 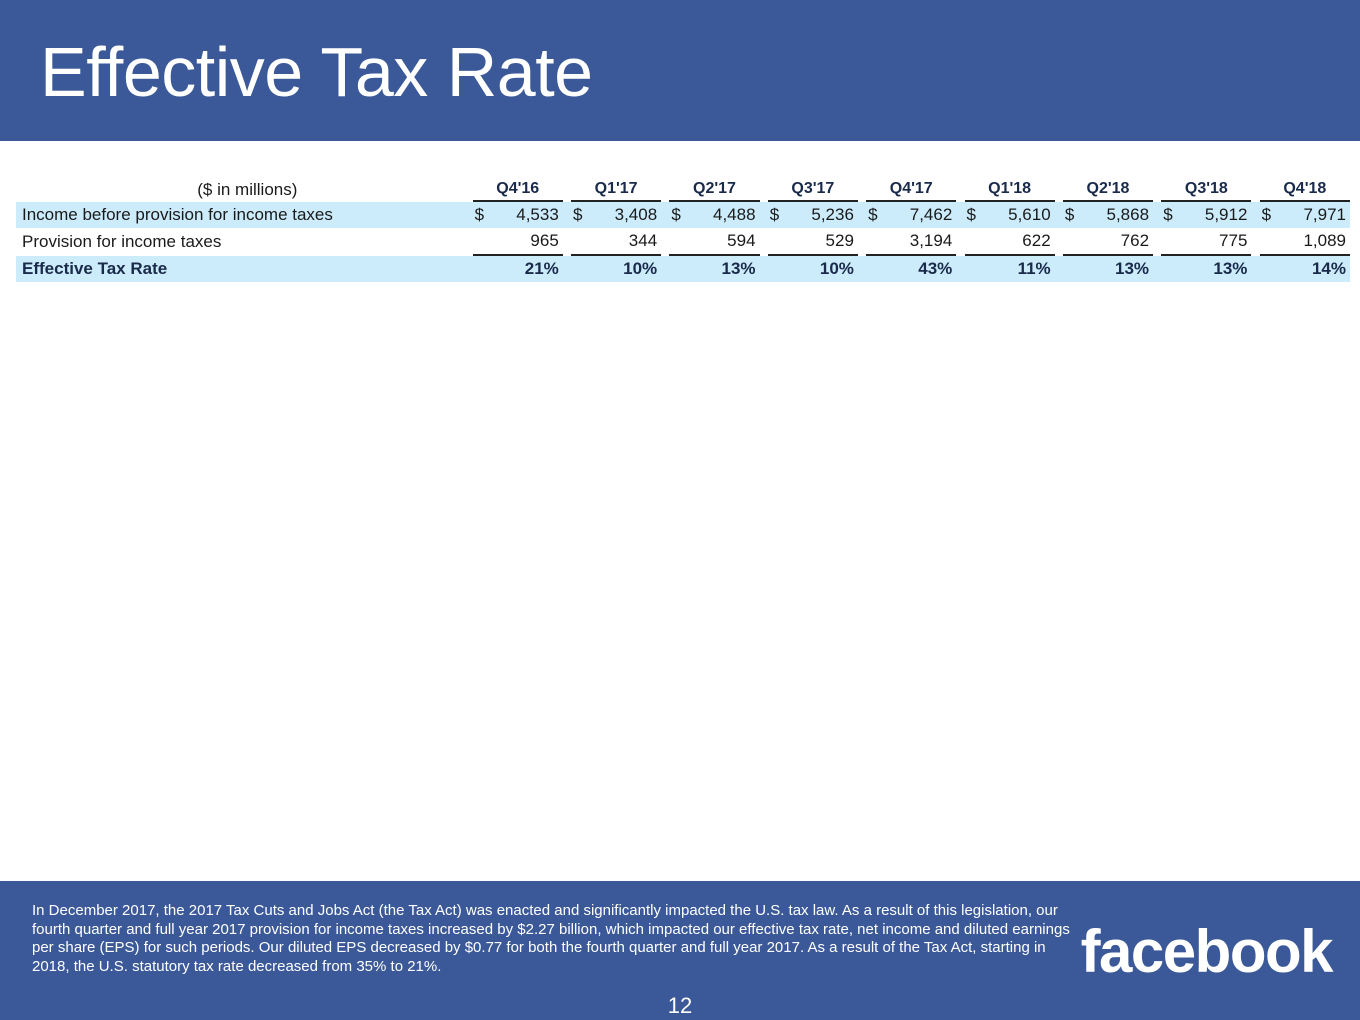 What do you see at coordinates (541, 268) in the screenshot?
I see `cell-value: 21%` at bounding box center [541, 268].